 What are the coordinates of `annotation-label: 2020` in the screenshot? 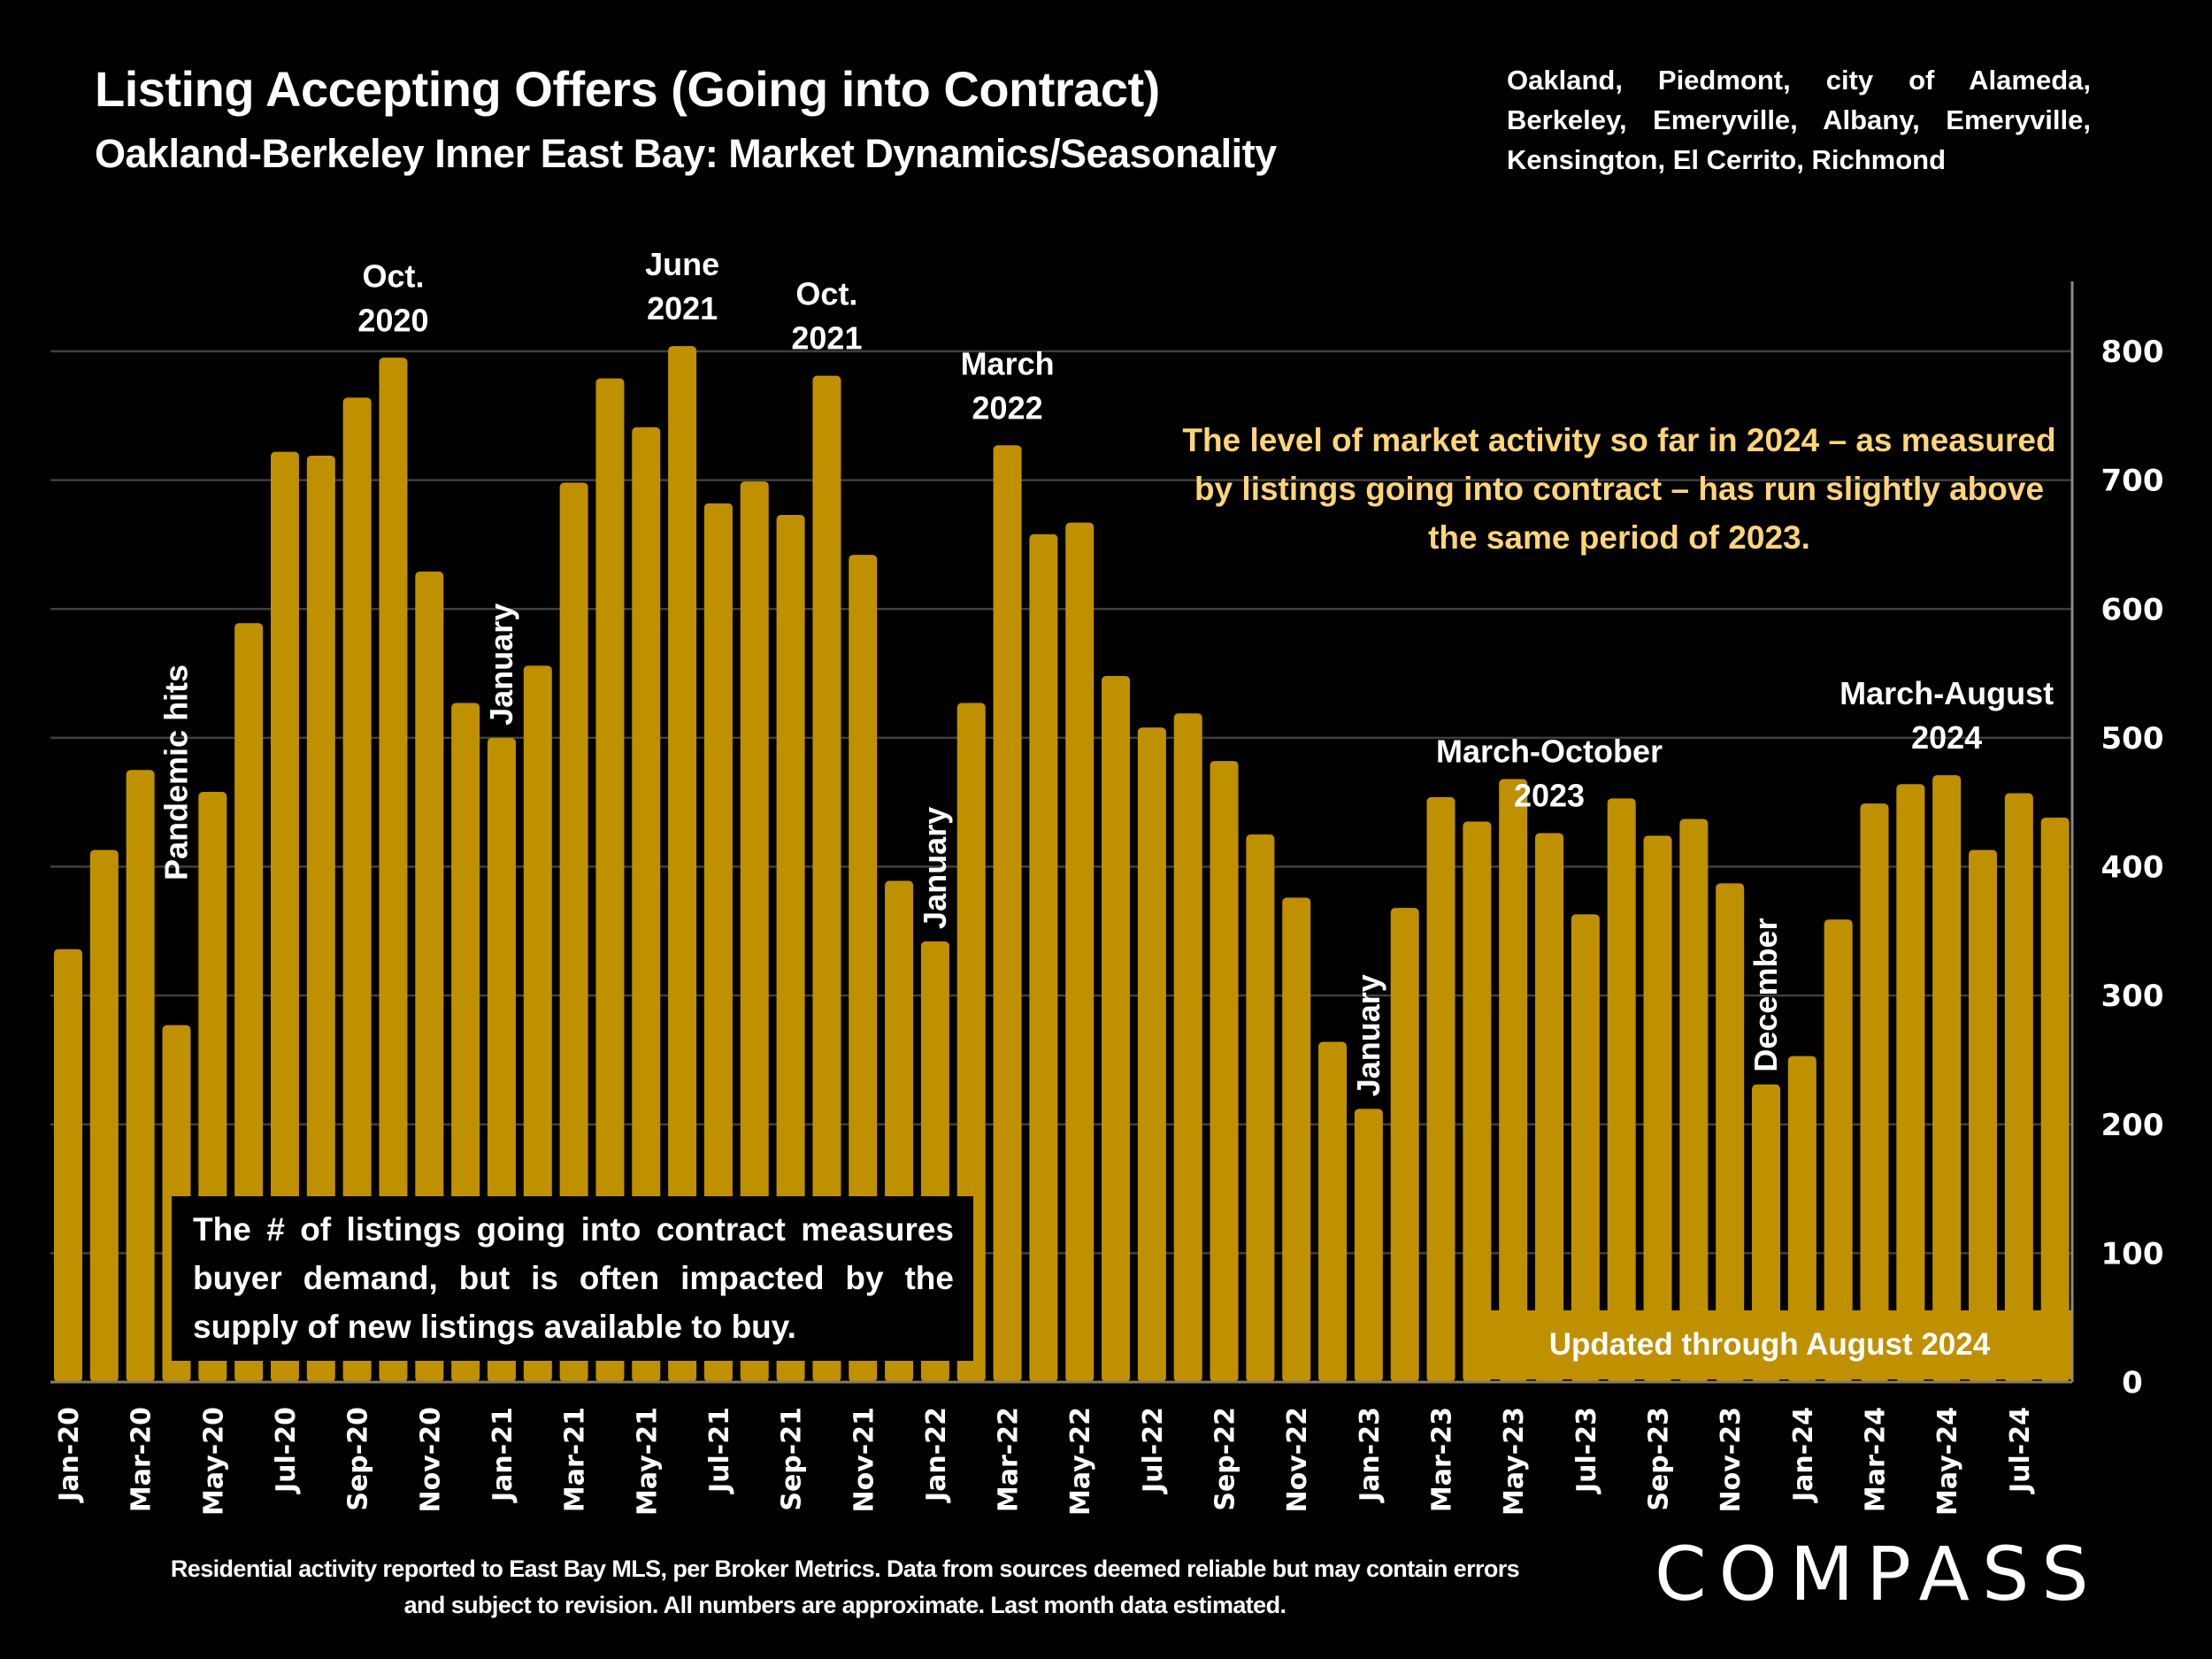 It's located at (393, 320).